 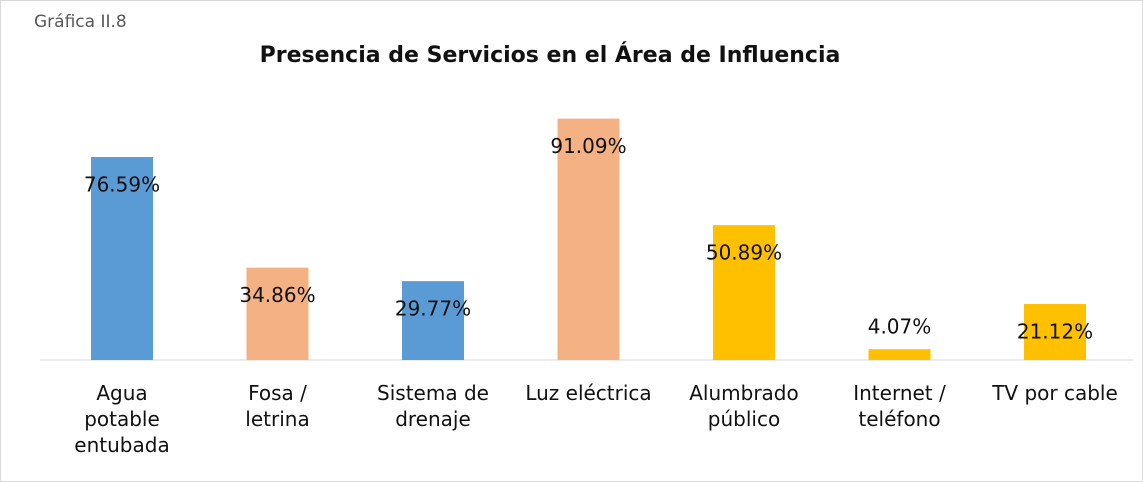 What do you see at coordinates (80, 22) in the screenshot?
I see `chart-label: Gráfica II.8` at bounding box center [80, 22].